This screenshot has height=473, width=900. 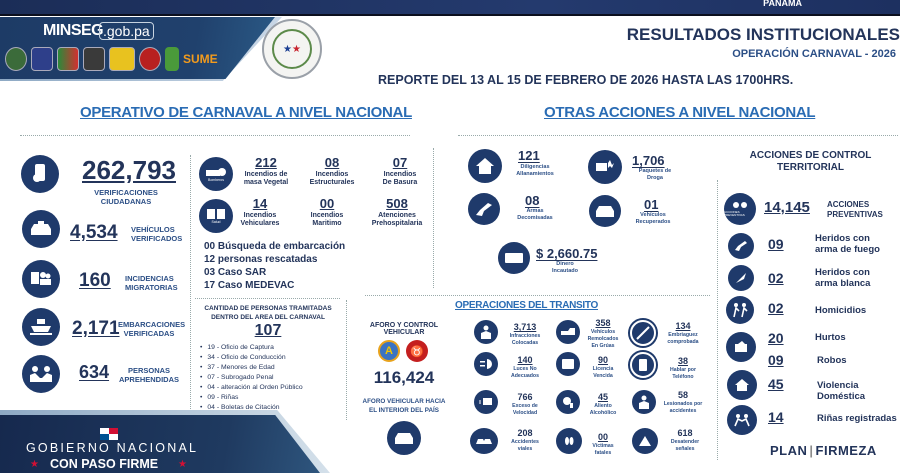 I want to click on persons-total: 107, so click(x=268, y=330).